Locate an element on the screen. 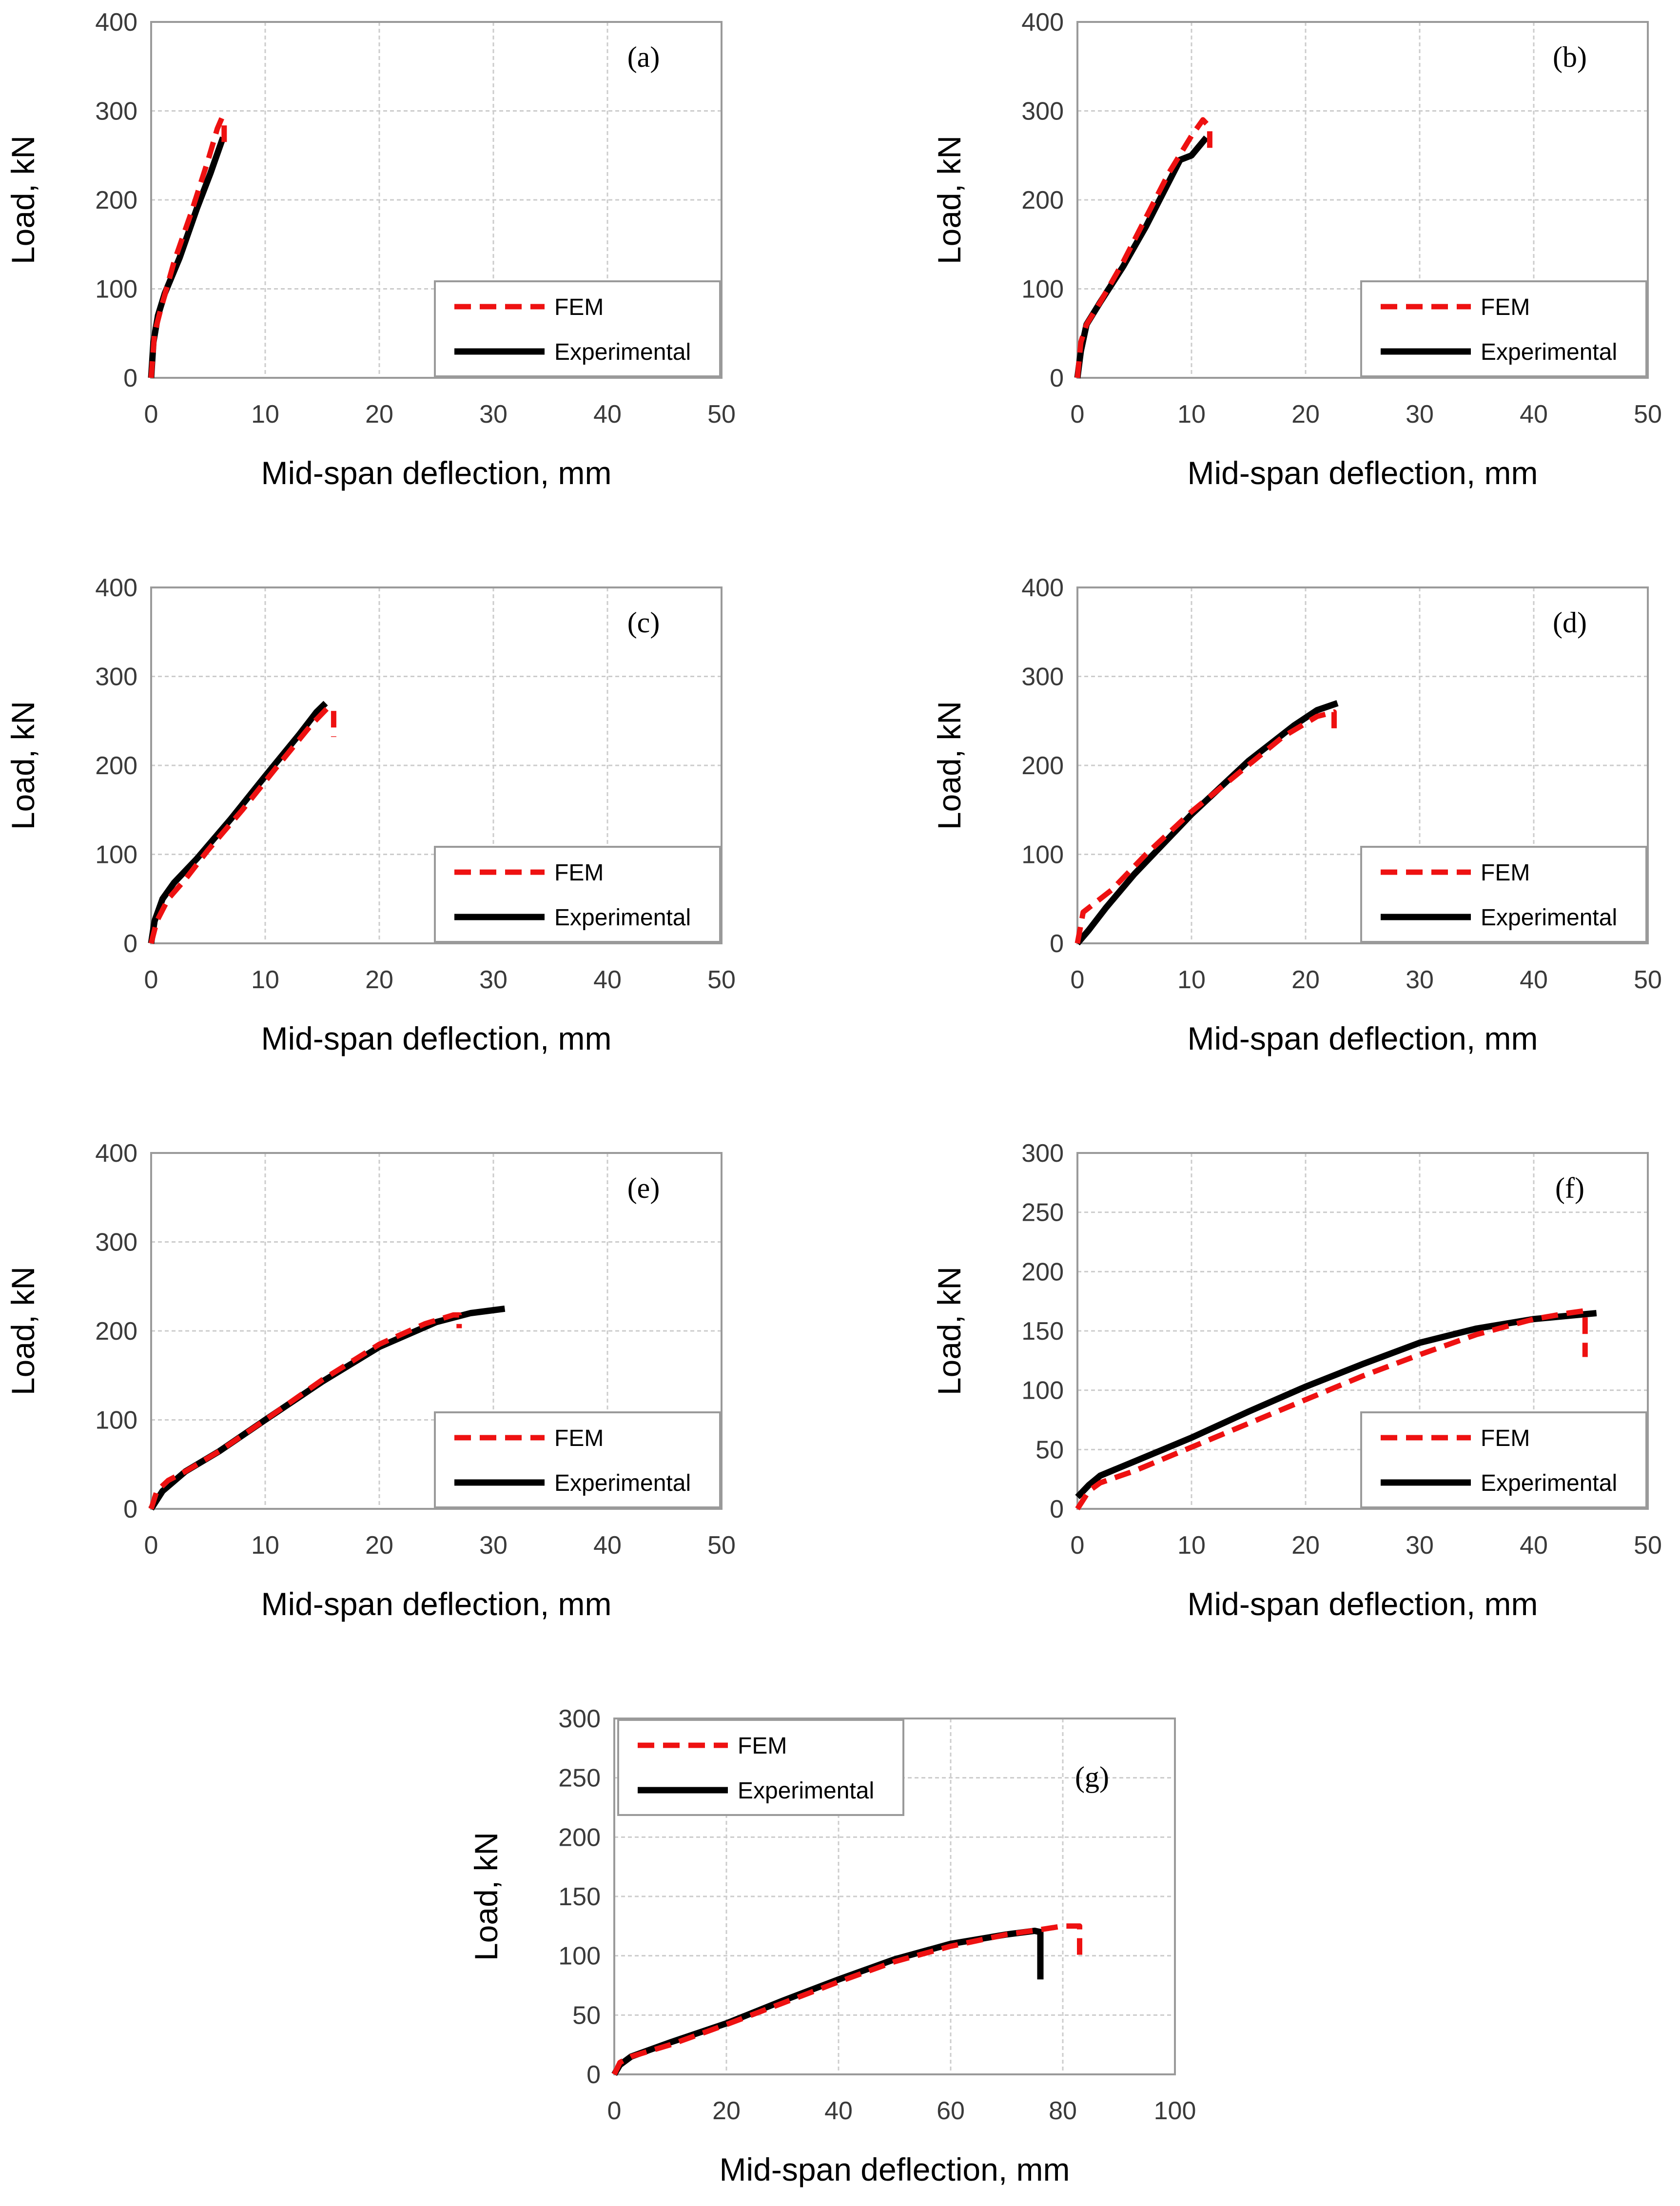 Image resolution: width=1680 pixels, height=2206 pixels. panel-label: (d) is located at coordinates (1570, 623).